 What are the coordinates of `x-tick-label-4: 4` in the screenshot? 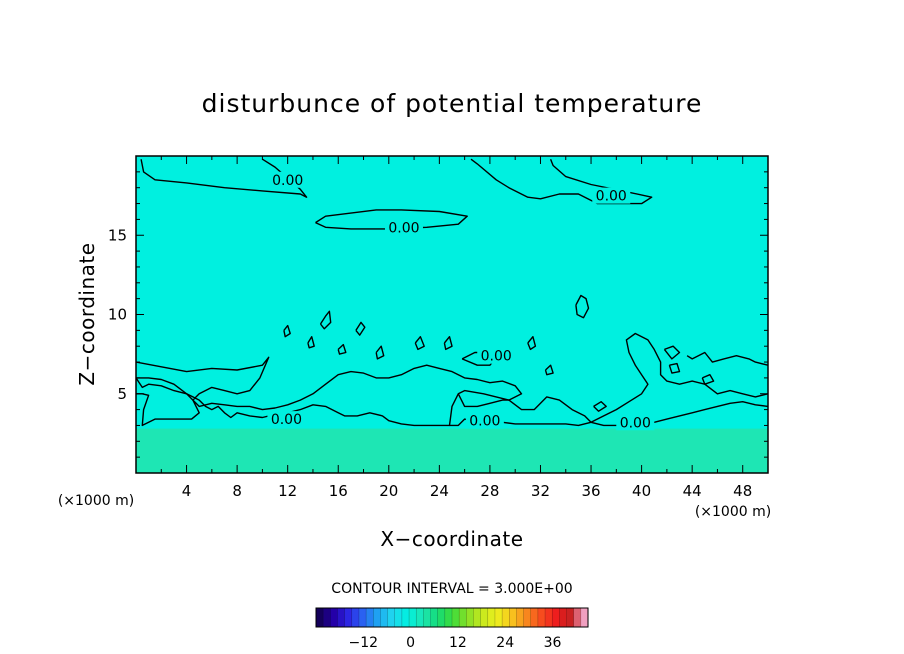 It's located at (187, 491).